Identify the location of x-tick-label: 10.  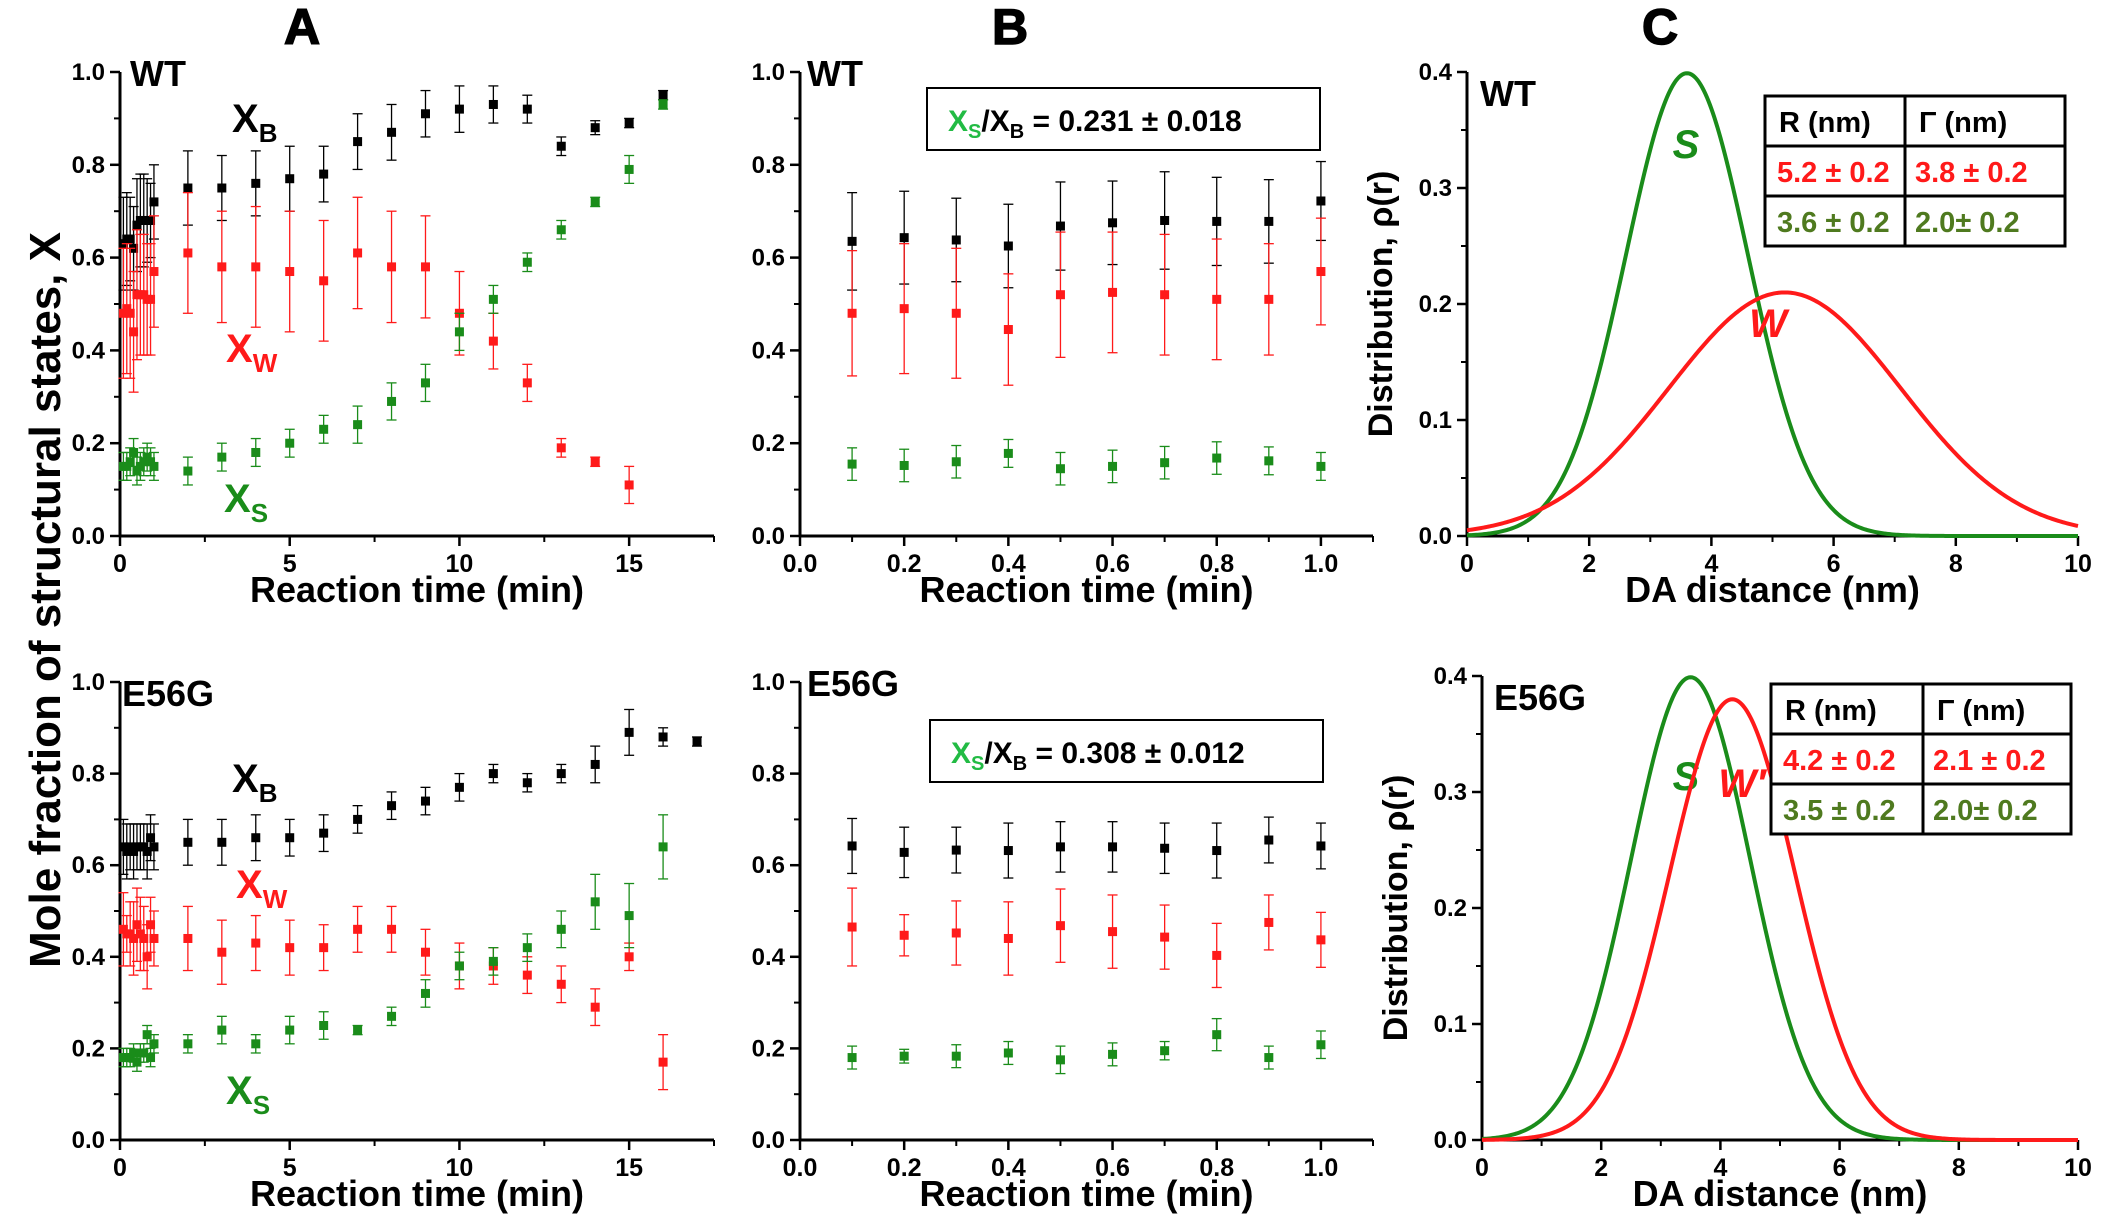
(460, 1168).